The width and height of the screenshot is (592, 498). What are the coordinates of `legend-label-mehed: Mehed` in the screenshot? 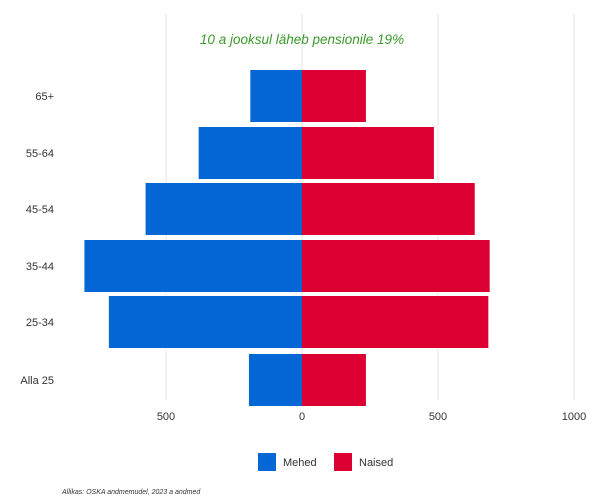 It's located at (300, 463).